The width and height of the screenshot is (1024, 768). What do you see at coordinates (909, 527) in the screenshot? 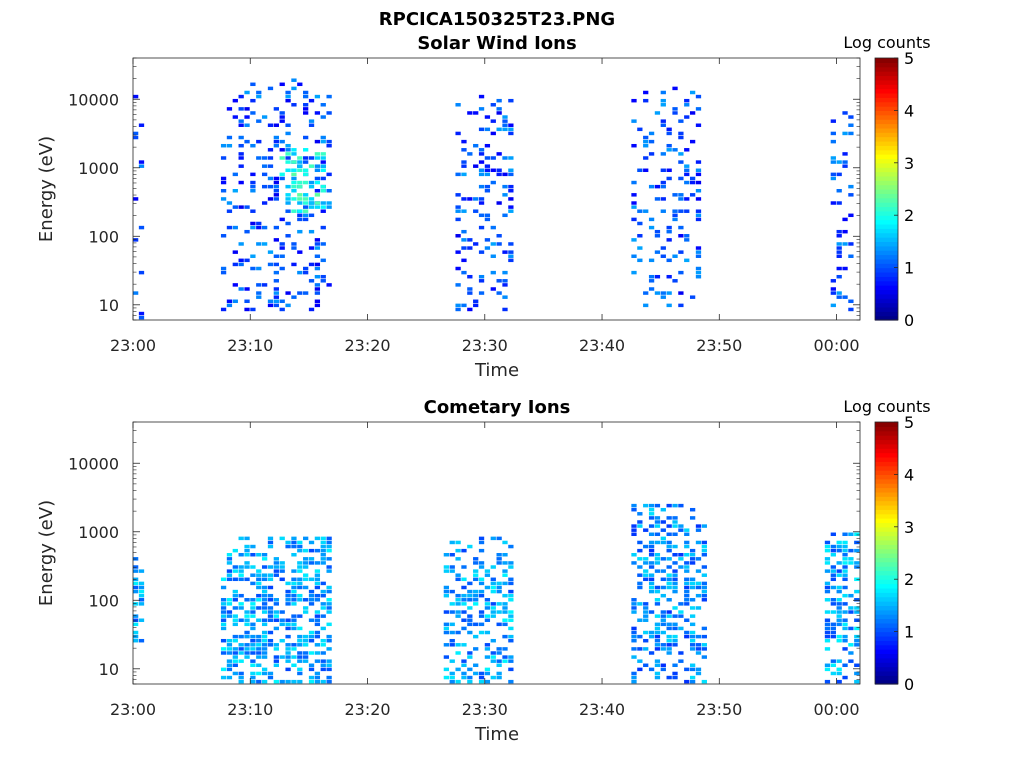
I see `colorbar-tick-label: 3` at bounding box center [909, 527].